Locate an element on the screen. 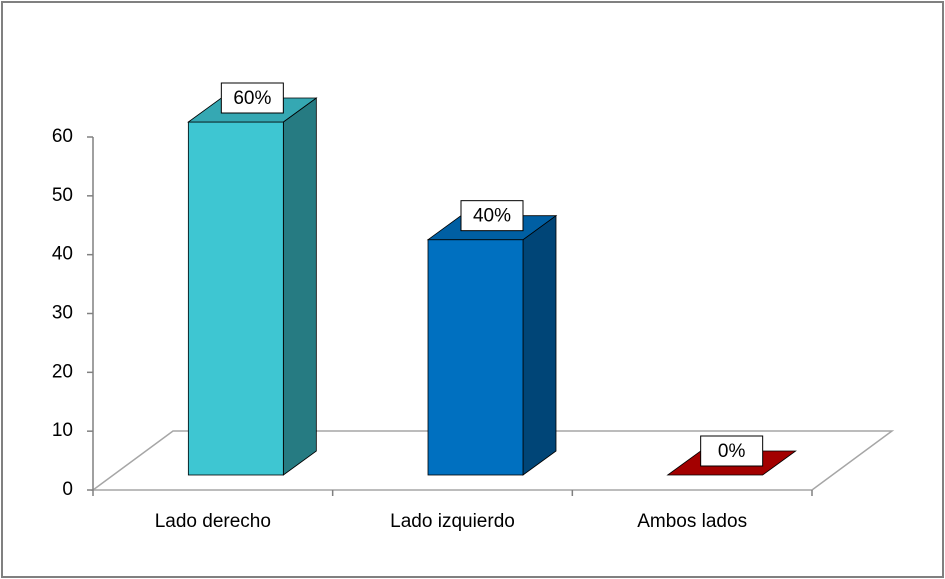  value-label: 60% is located at coordinates (252, 98).